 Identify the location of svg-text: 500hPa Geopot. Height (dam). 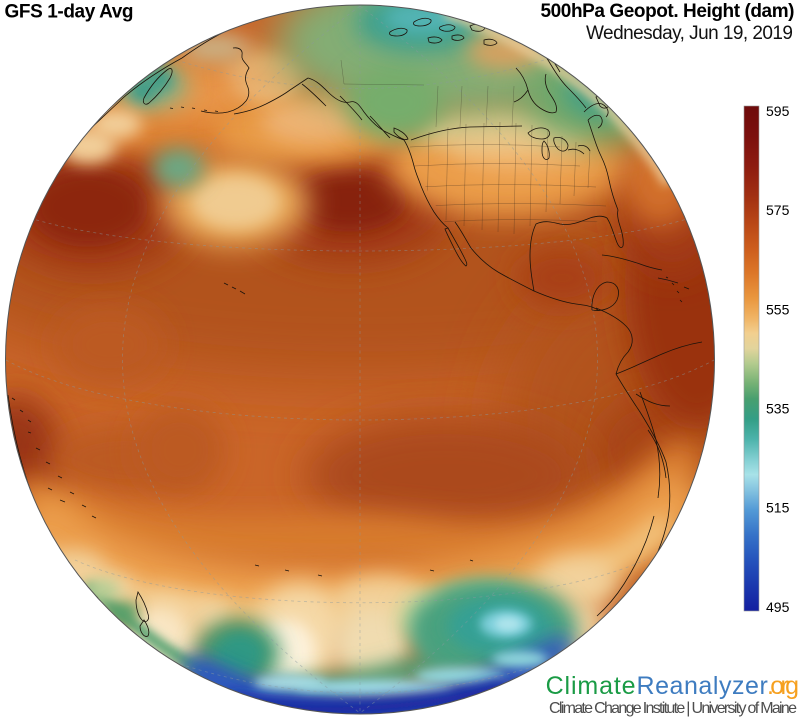
(668, 11).